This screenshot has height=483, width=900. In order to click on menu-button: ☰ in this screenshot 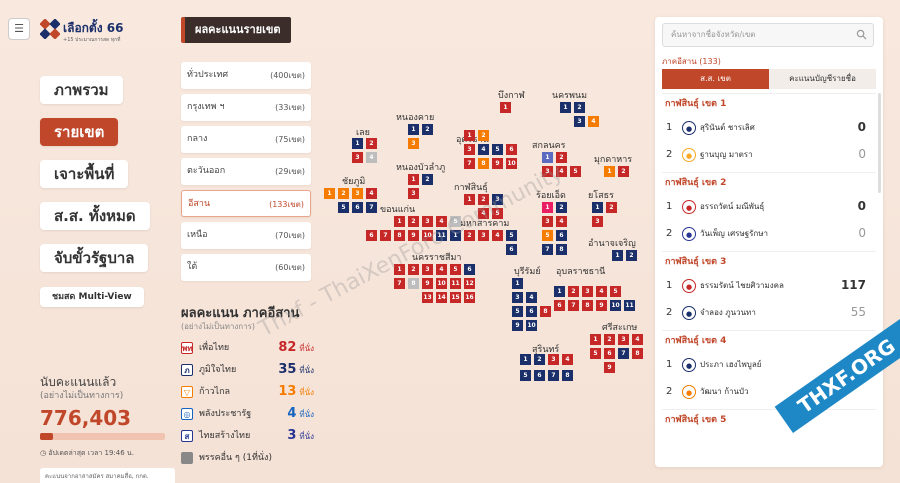, I will do `click(19, 29)`.